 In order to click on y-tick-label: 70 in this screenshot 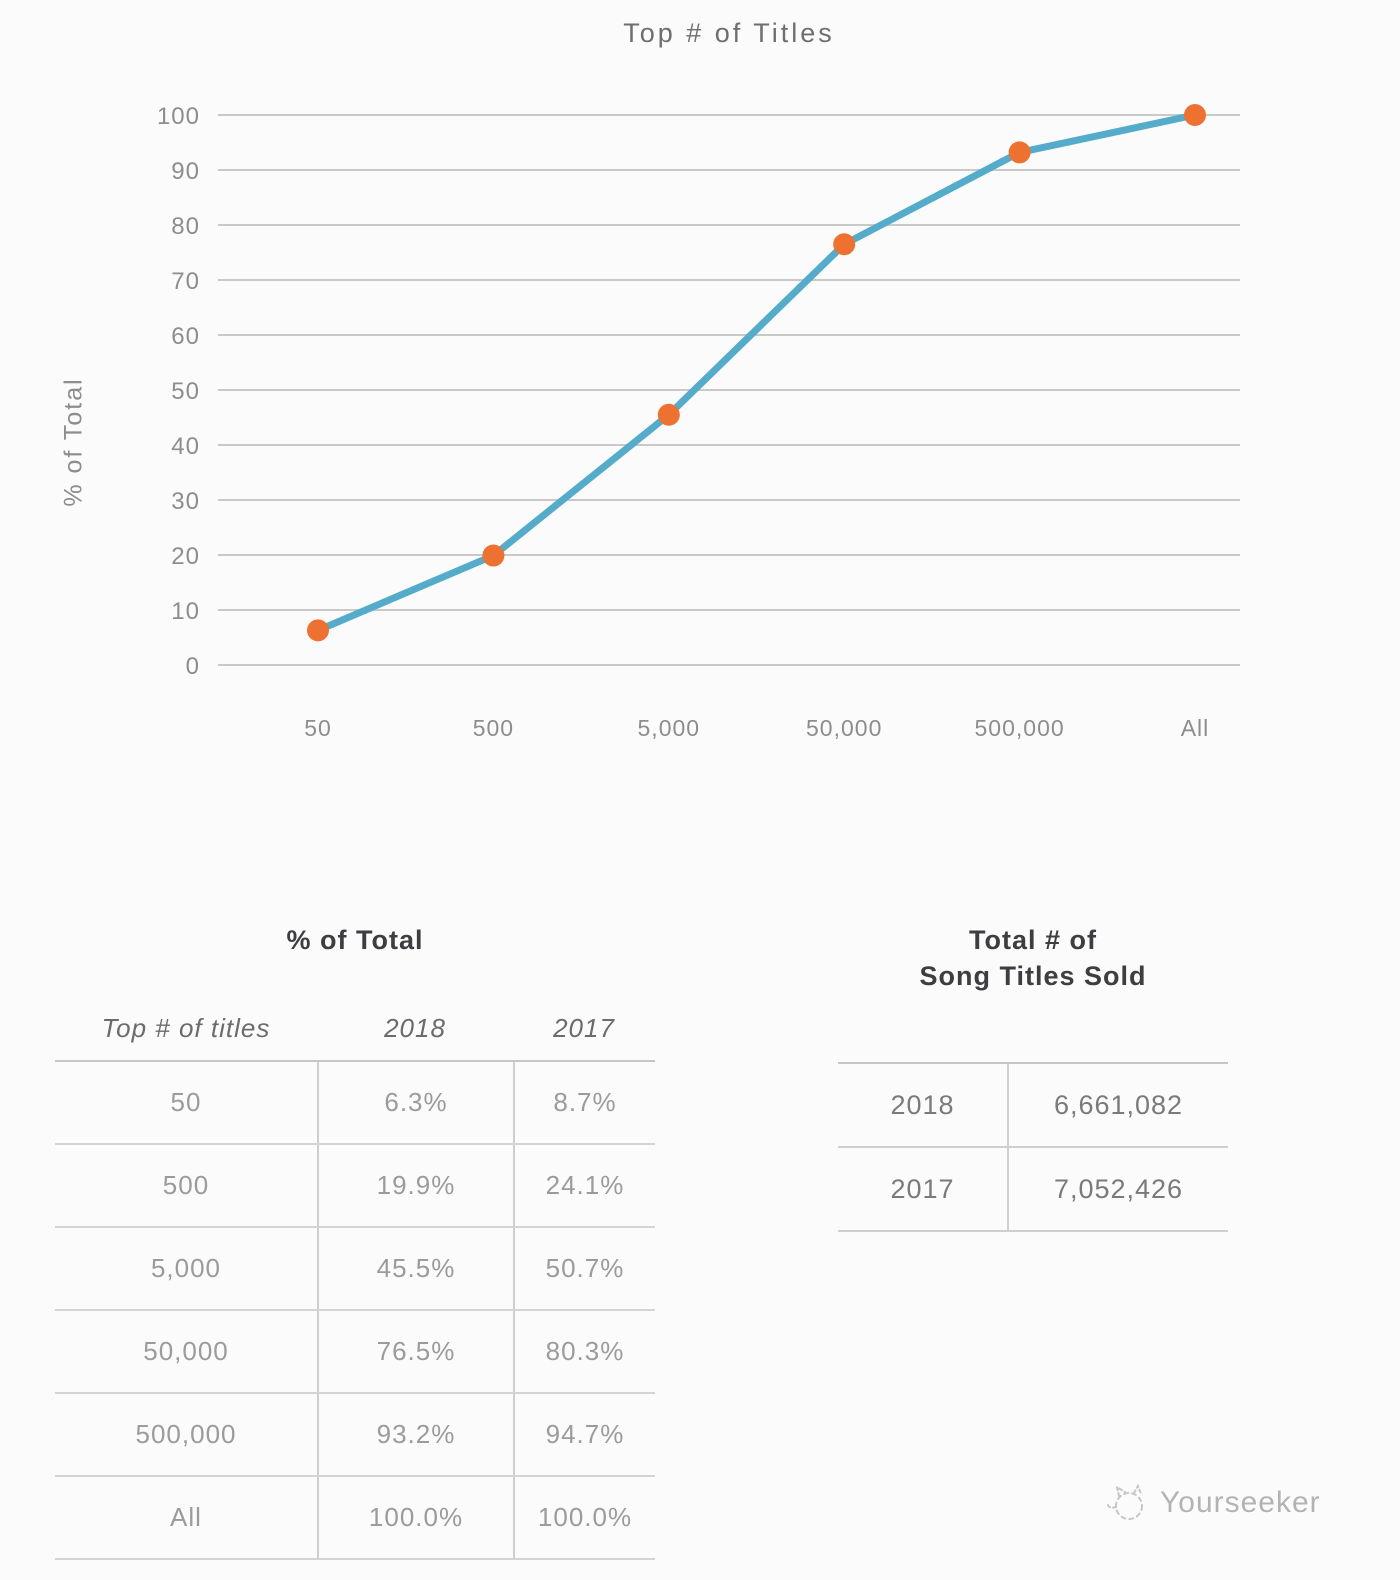, I will do `click(185, 281)`.